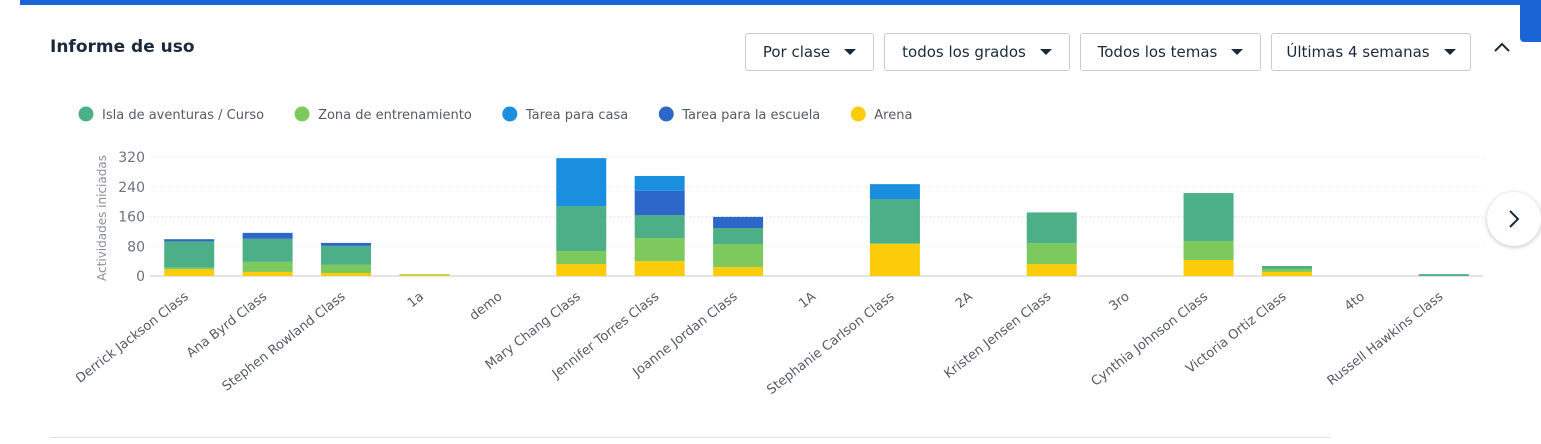  I want to click on y-tick-label: 0, so click(140, 277).